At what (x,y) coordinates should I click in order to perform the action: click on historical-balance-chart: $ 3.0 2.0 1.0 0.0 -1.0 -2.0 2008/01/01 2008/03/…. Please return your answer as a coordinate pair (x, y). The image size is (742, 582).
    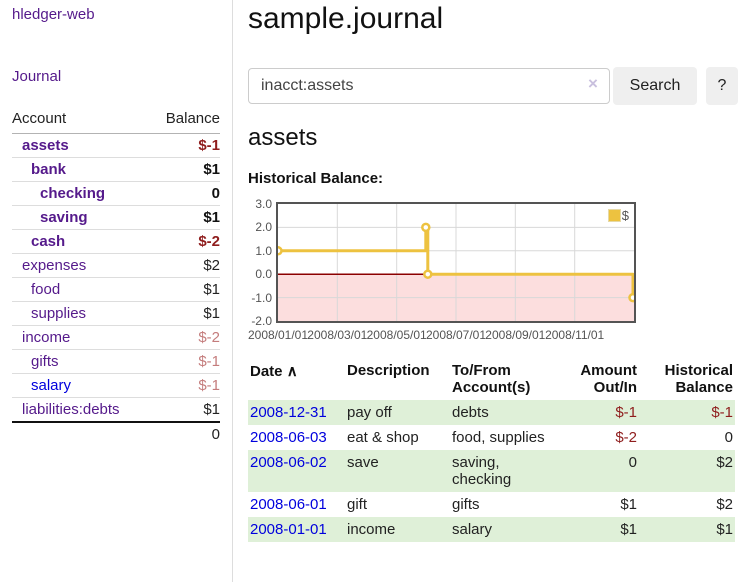
    Looking at the image, I should click on (463, 271).